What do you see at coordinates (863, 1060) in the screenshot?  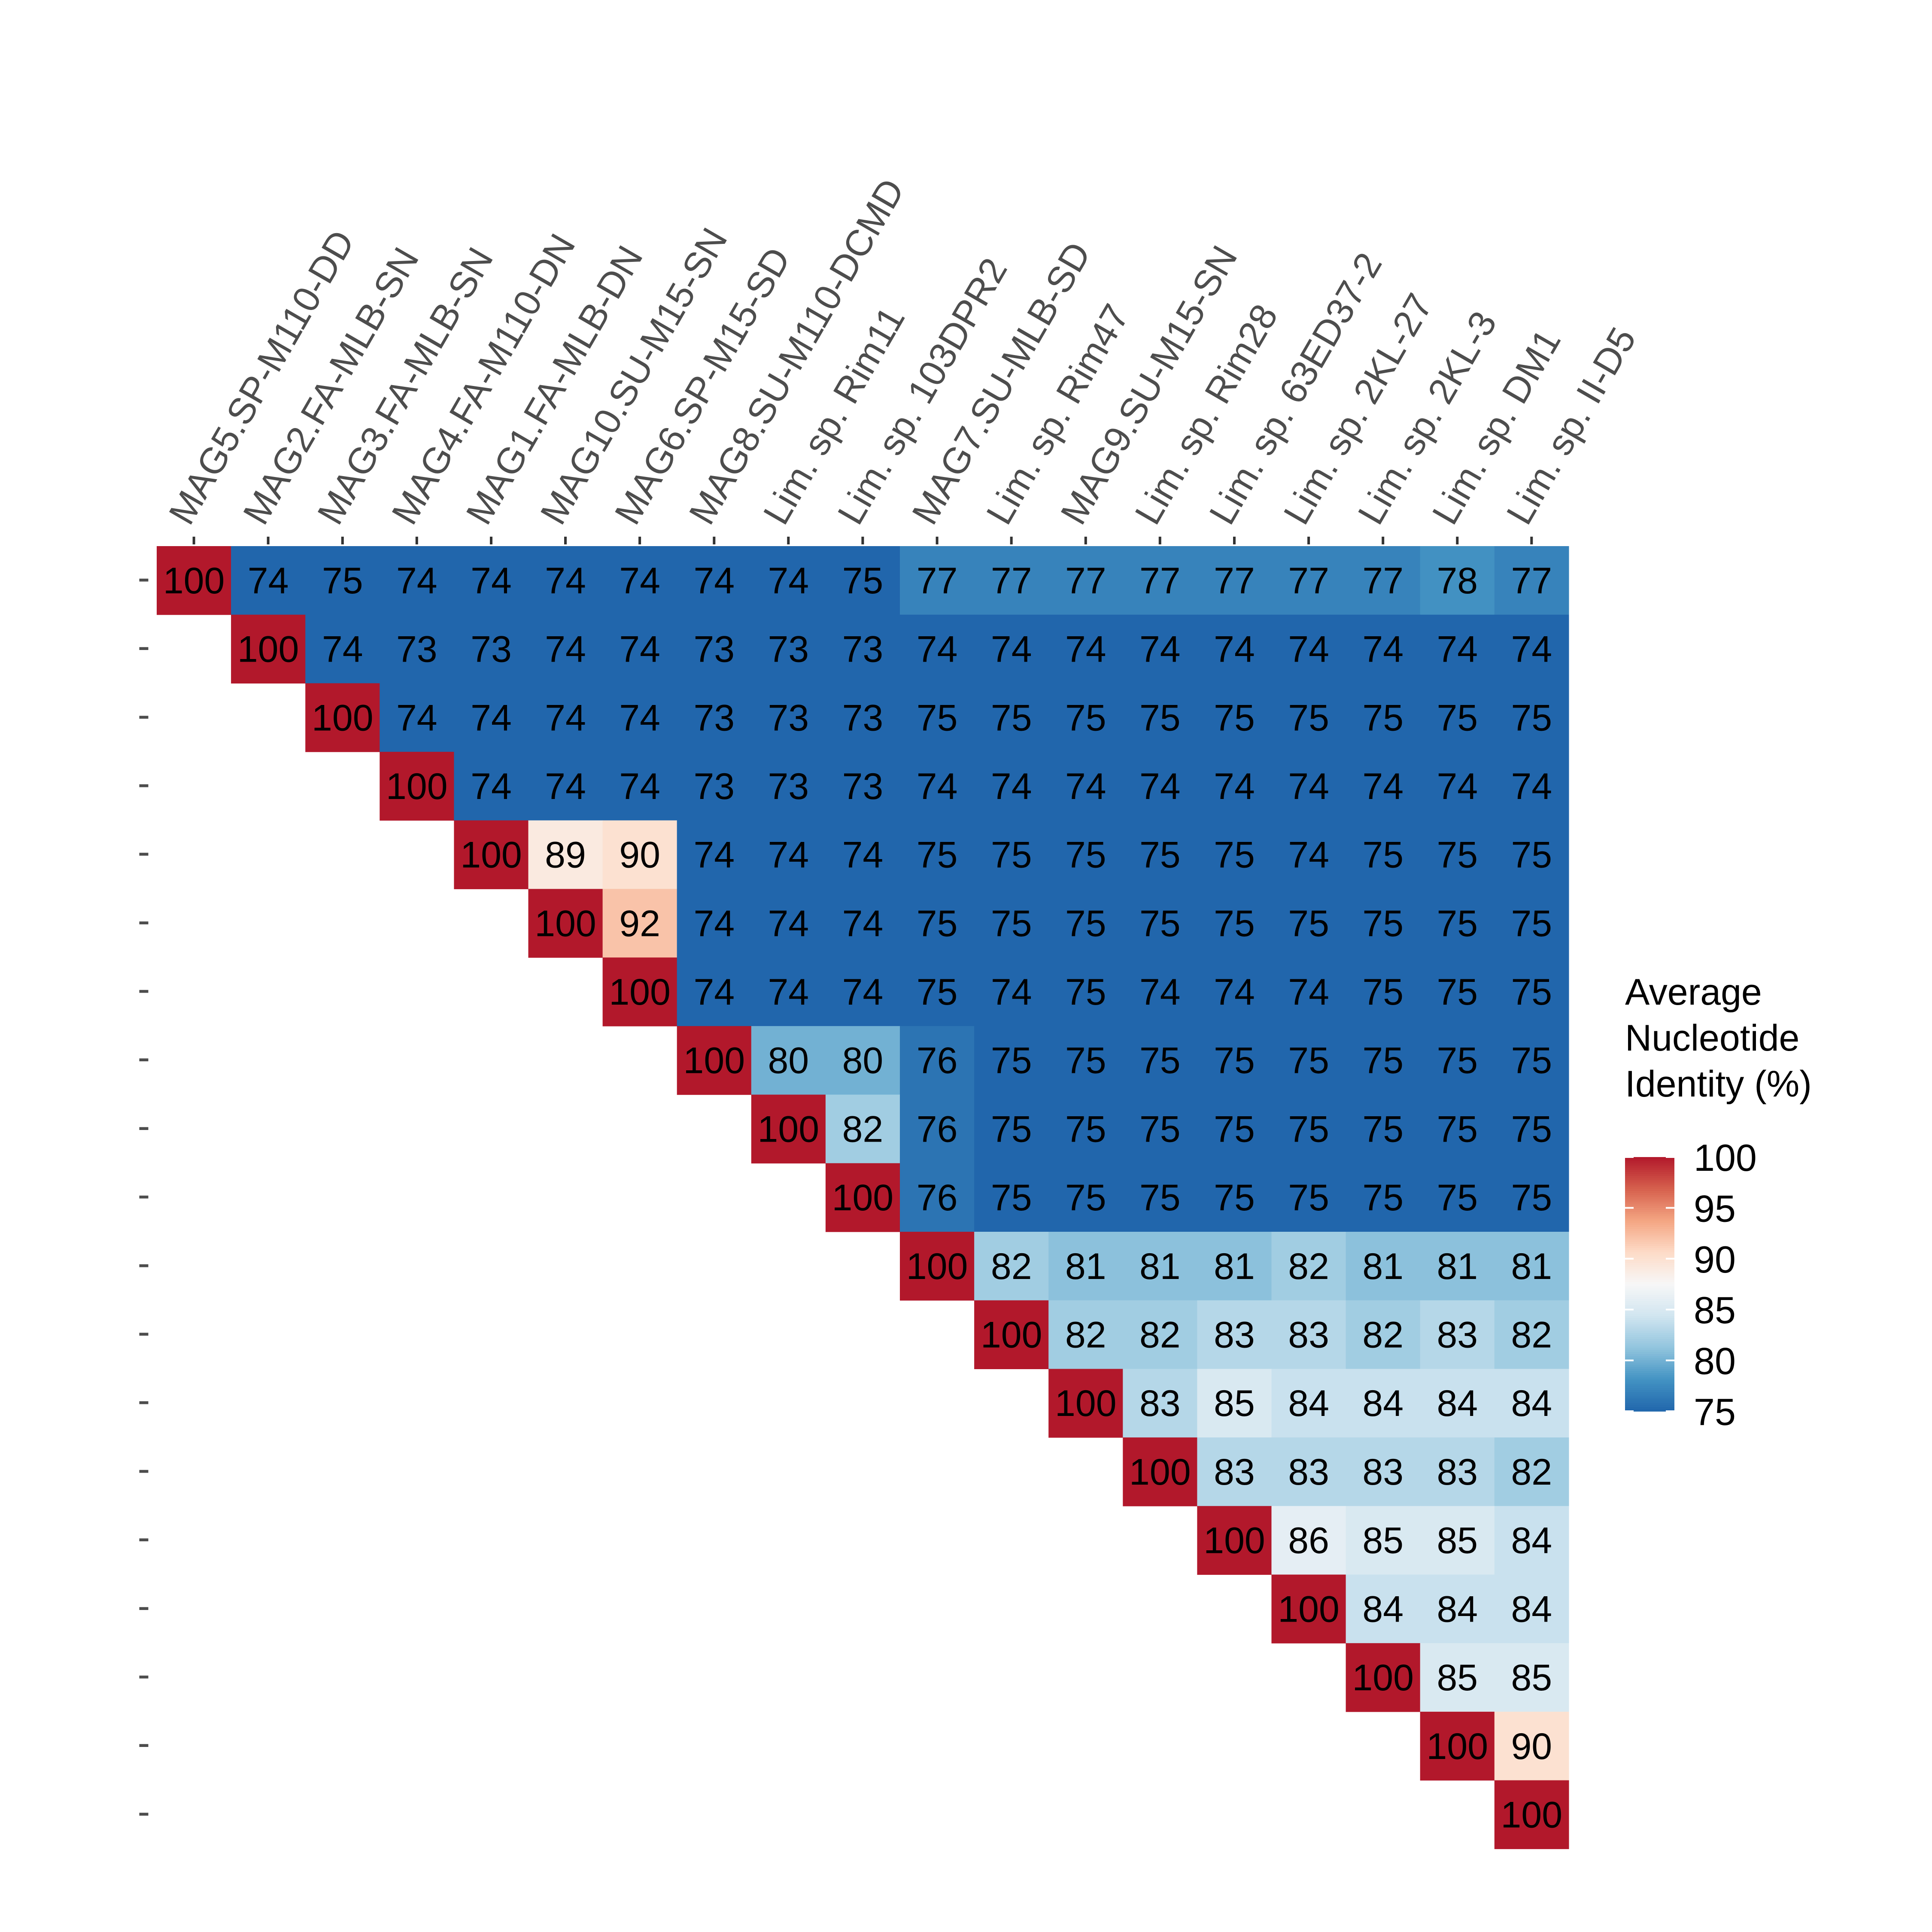 I see `cell-value-label: 80` at bounding box center [863, 1060].